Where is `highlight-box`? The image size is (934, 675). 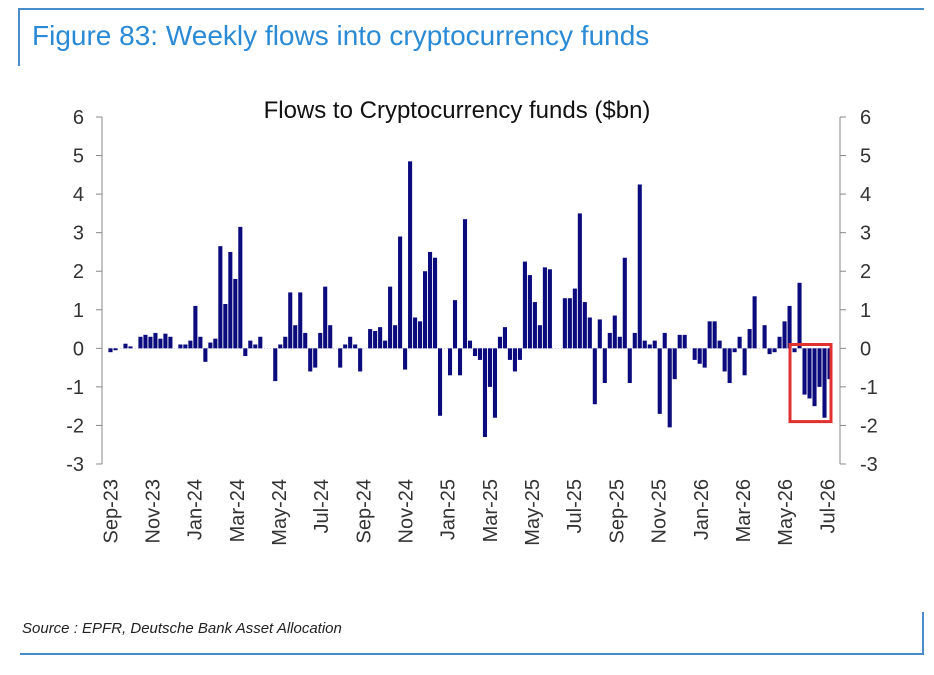 highlight-box is located at coordinates (810, 383).